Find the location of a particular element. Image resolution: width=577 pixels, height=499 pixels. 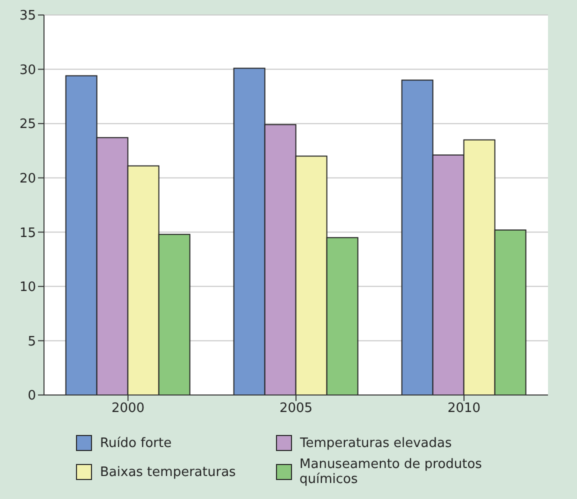

x-tick-label: 2000 is located at coordinates (128, 408).